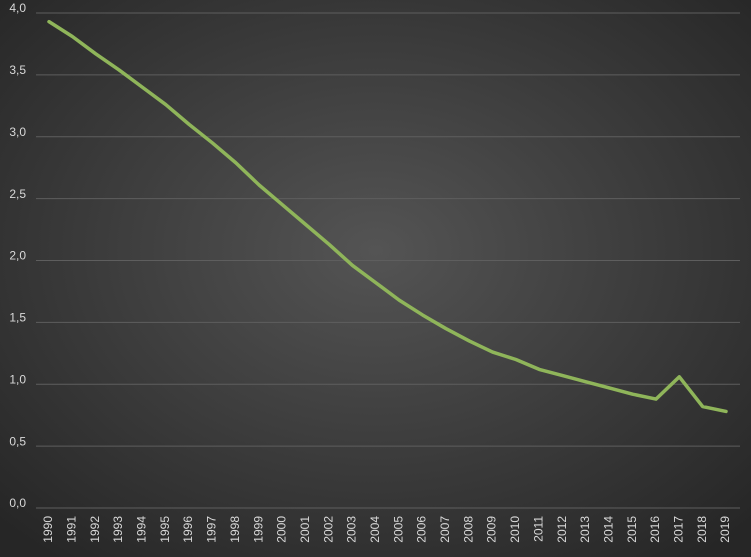 The image size is (751, 557). Describe the element at coordinates (17, 132) in the screenshot. I see `y-tick-label: 3,0` at that location.